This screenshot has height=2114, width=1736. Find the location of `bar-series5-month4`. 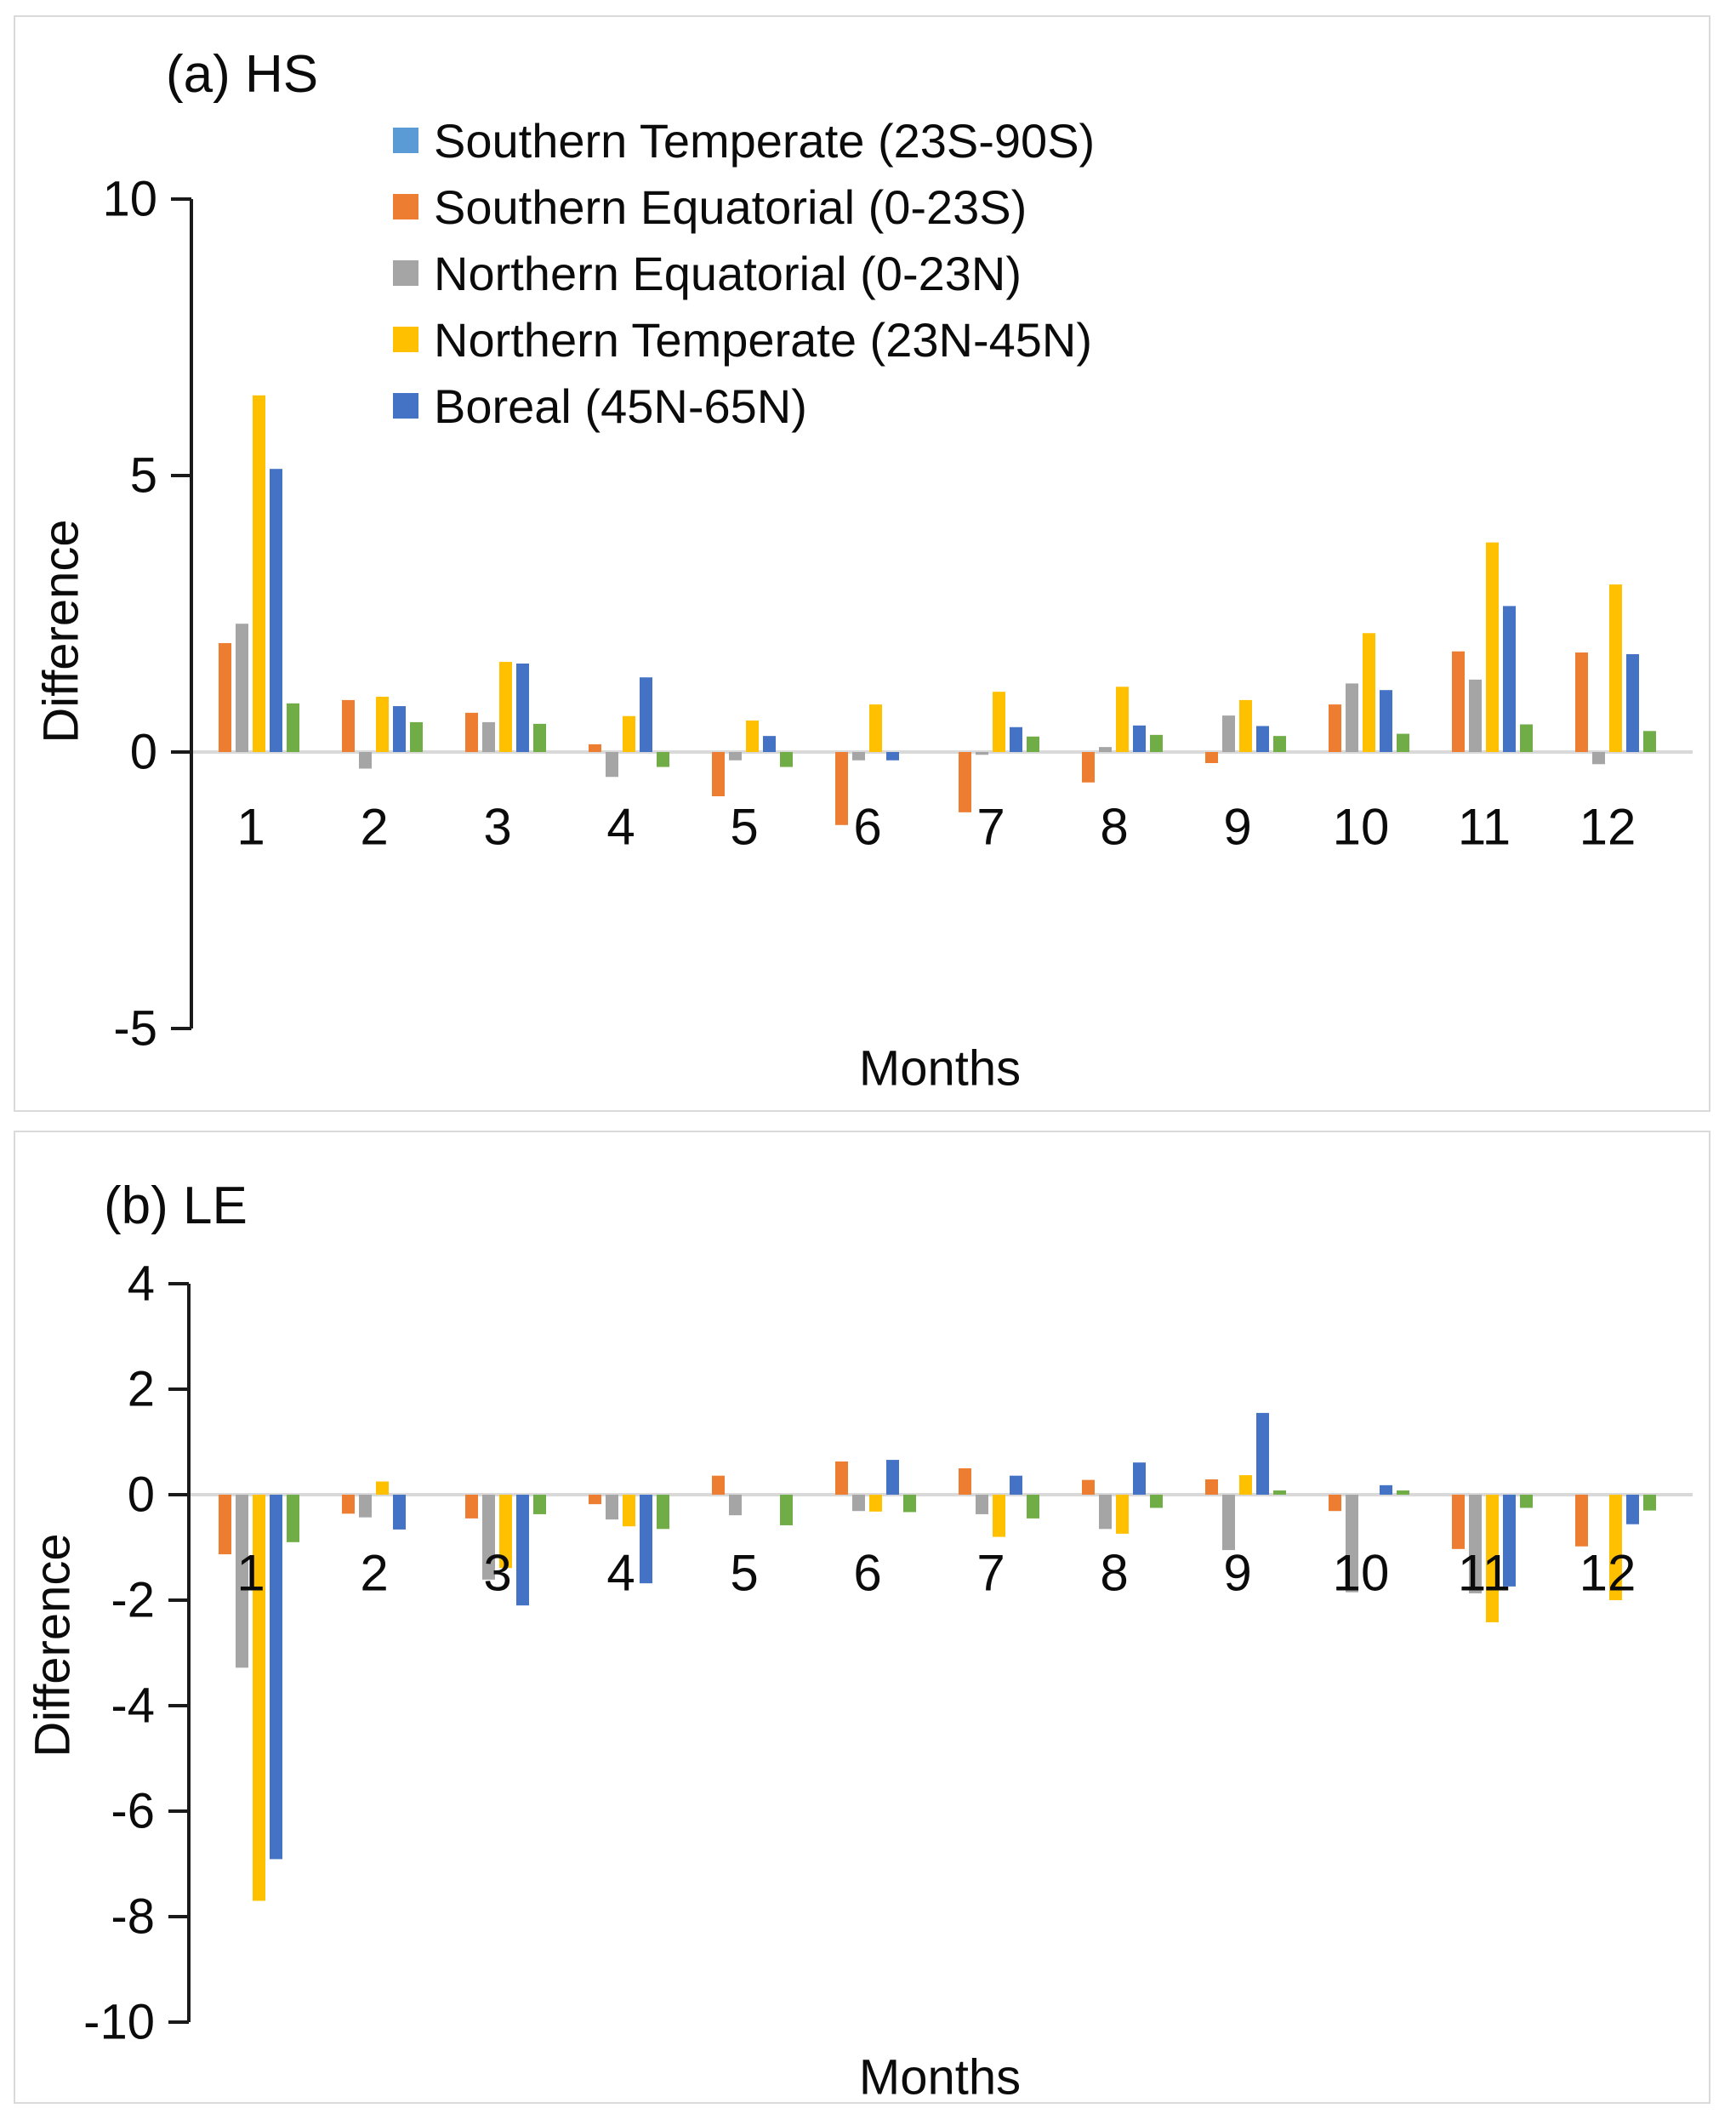

bar-series5-month4 is located at coordinates (663, 1512).